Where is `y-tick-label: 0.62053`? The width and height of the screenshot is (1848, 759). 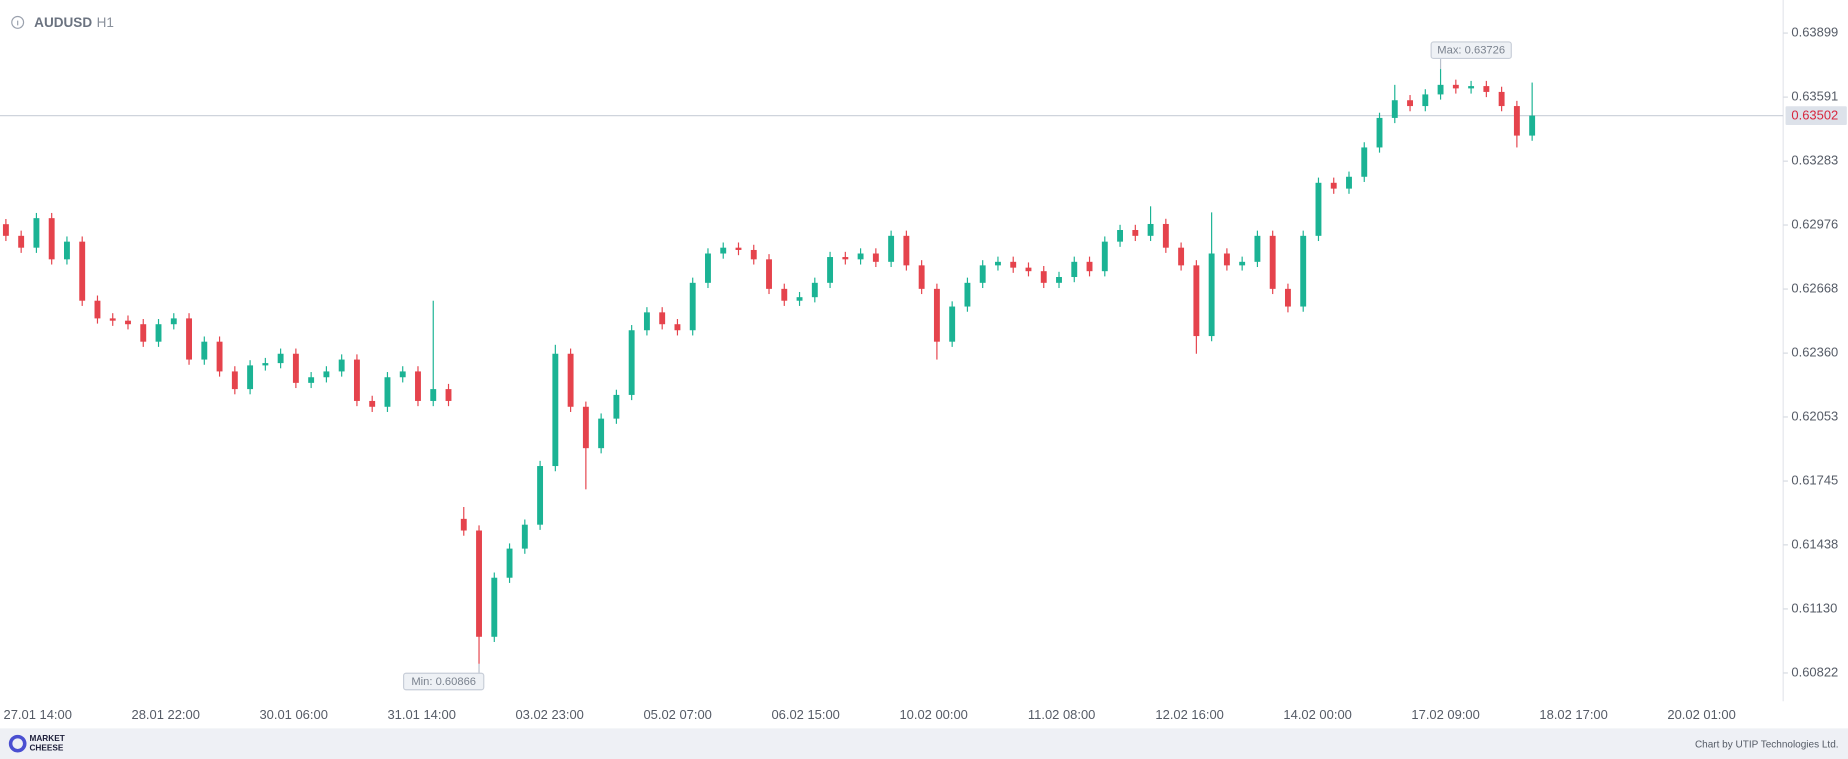
y-tick-label: 0.62053 is located at coordinates (1814, 415).